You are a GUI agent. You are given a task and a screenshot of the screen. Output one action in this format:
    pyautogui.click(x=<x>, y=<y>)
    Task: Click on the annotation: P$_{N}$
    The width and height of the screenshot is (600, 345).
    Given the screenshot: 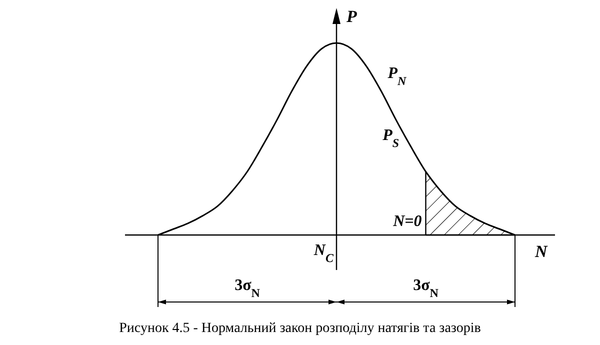 What is the action you would take?
    pyautogui.click(x=397, y=76)
    